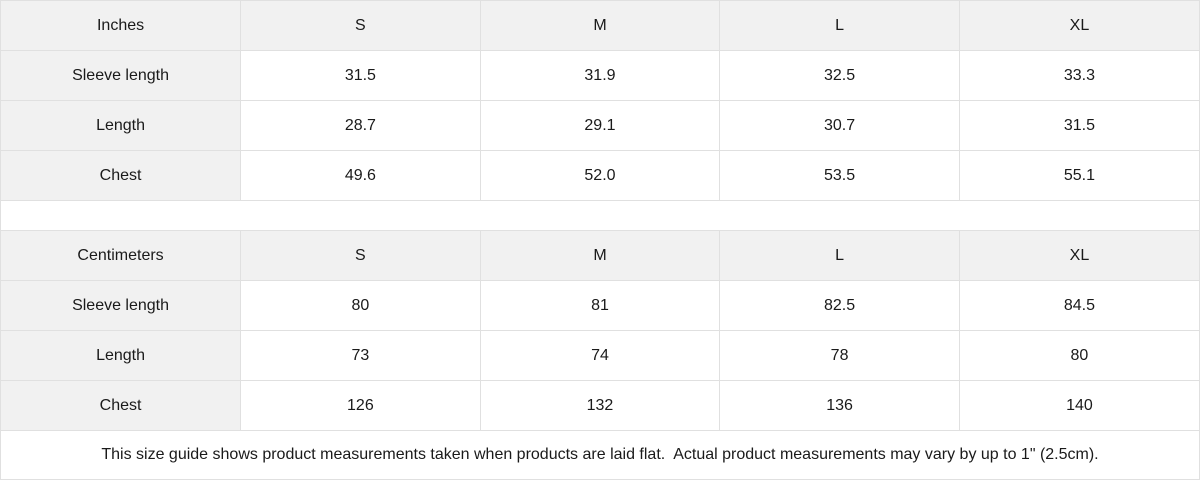  What do you see at coordinates (1079, 405) in the screenshot?
I see `measurement-cell: 140` at bounding box center [1079, 405].